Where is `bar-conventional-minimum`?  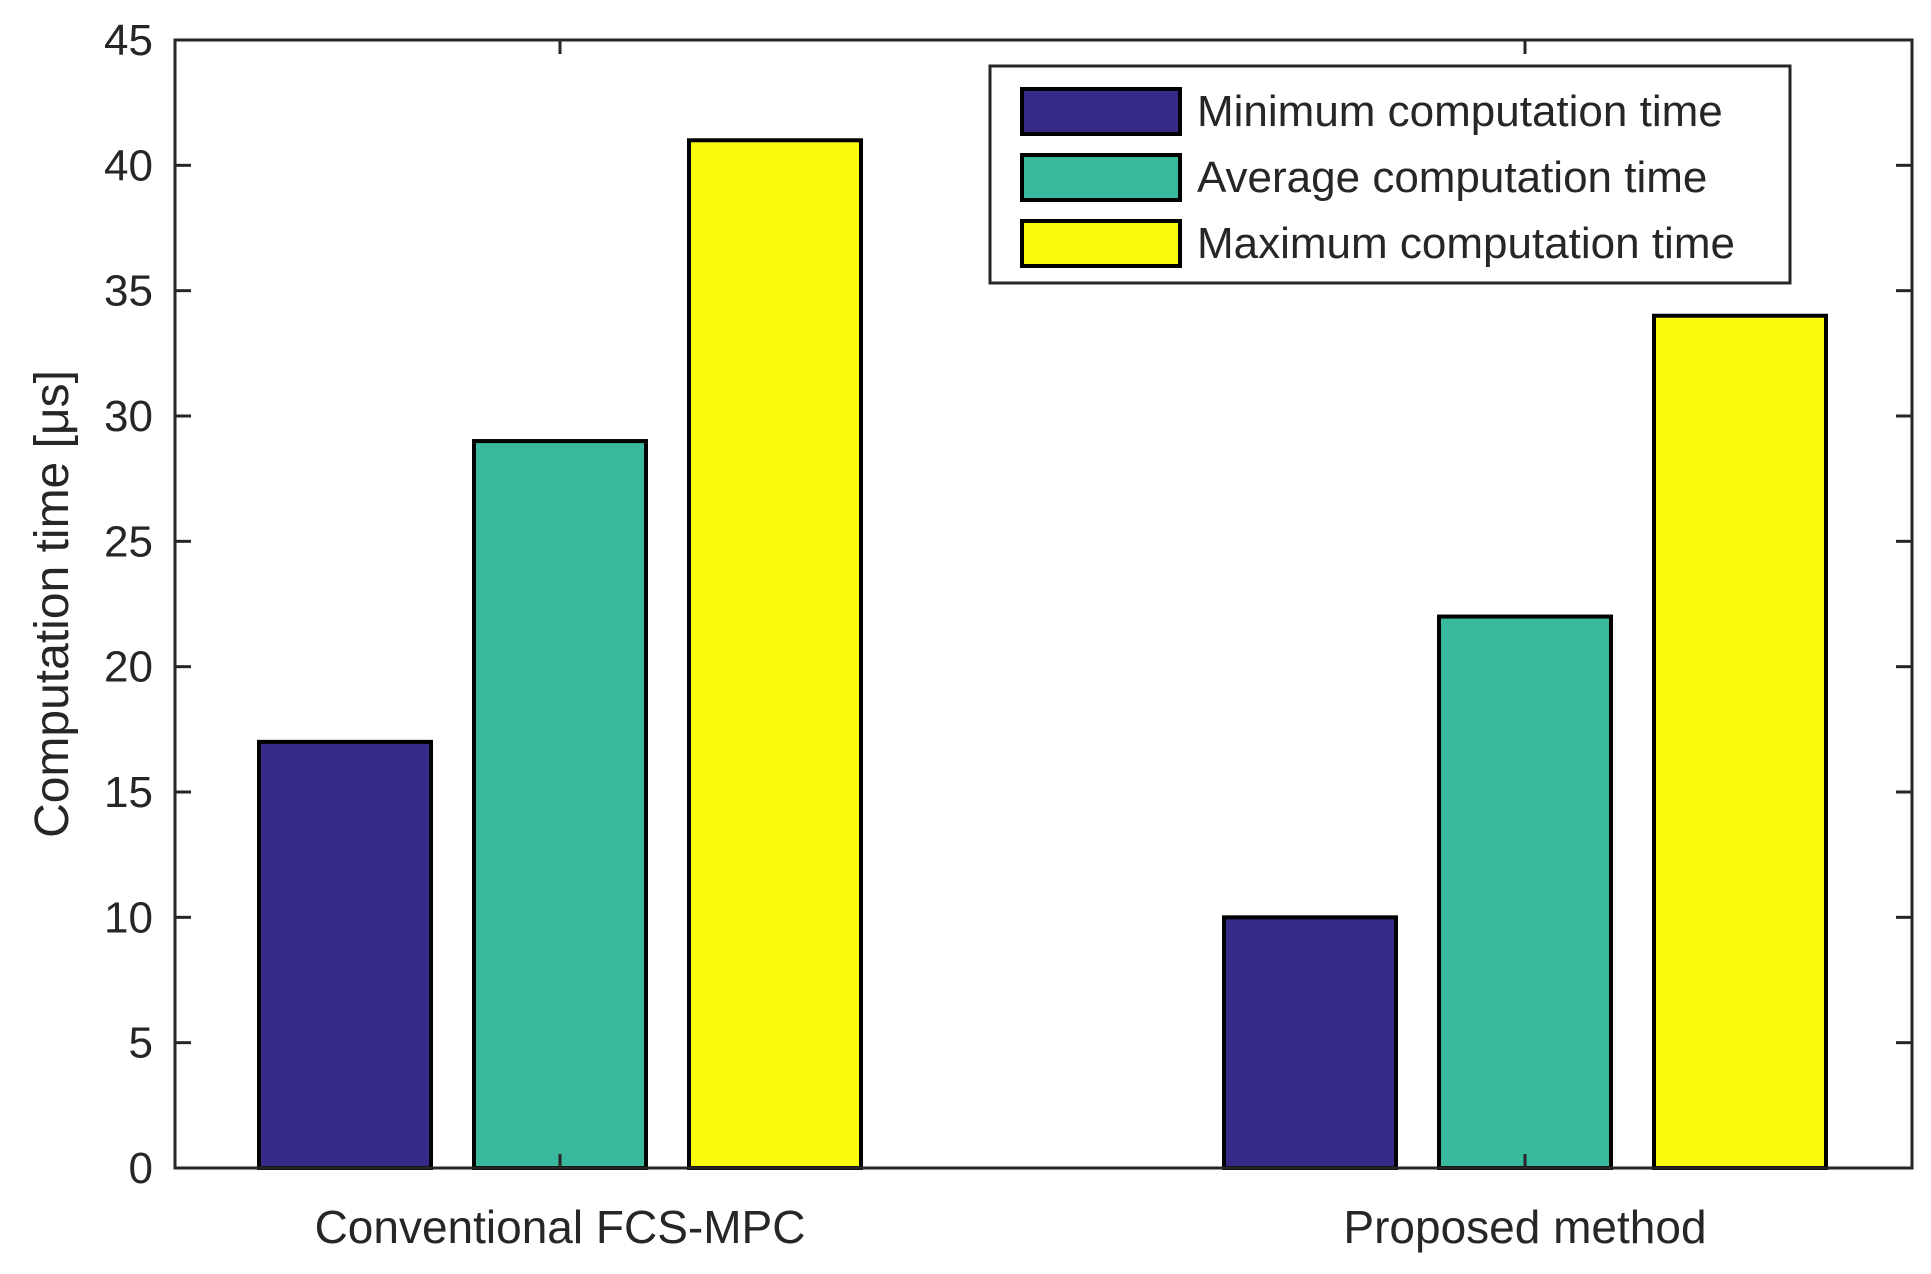
bar-conventional-minimum is located at coordinates (345, 954).